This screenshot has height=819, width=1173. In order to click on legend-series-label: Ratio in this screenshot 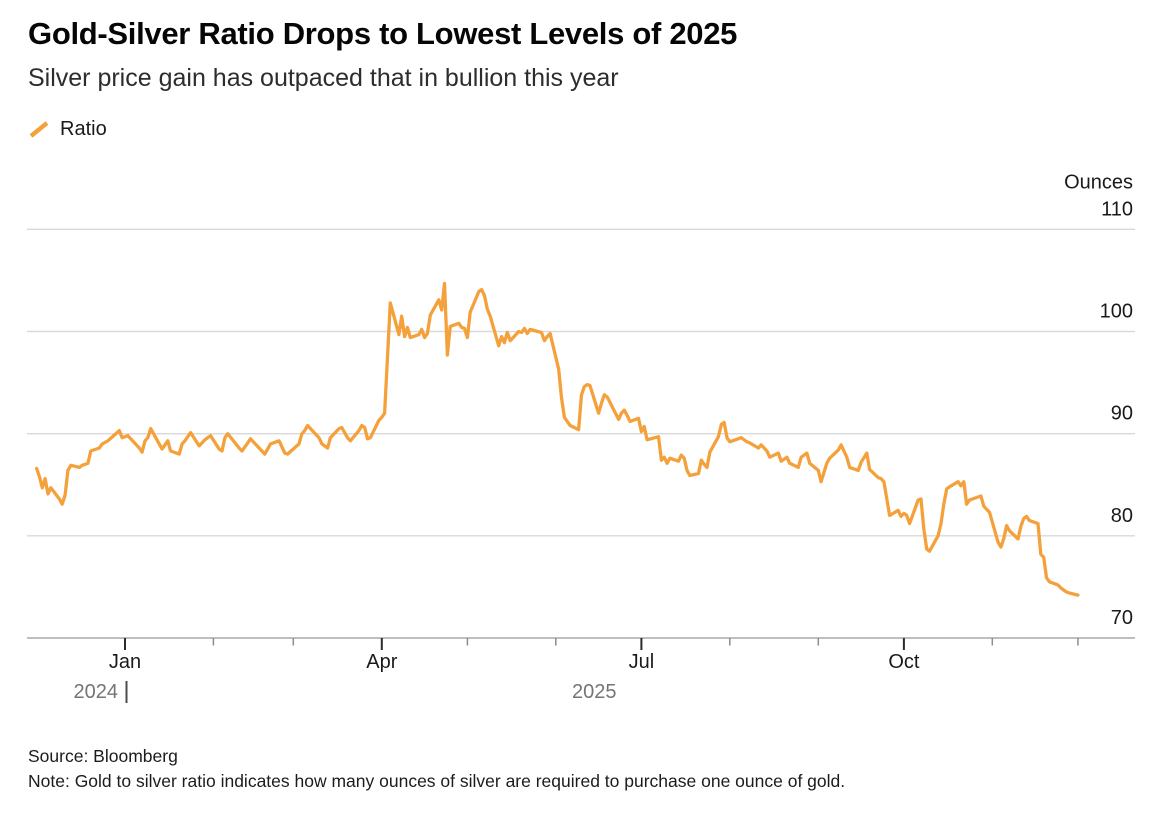, I will do `click(83, 129)`.